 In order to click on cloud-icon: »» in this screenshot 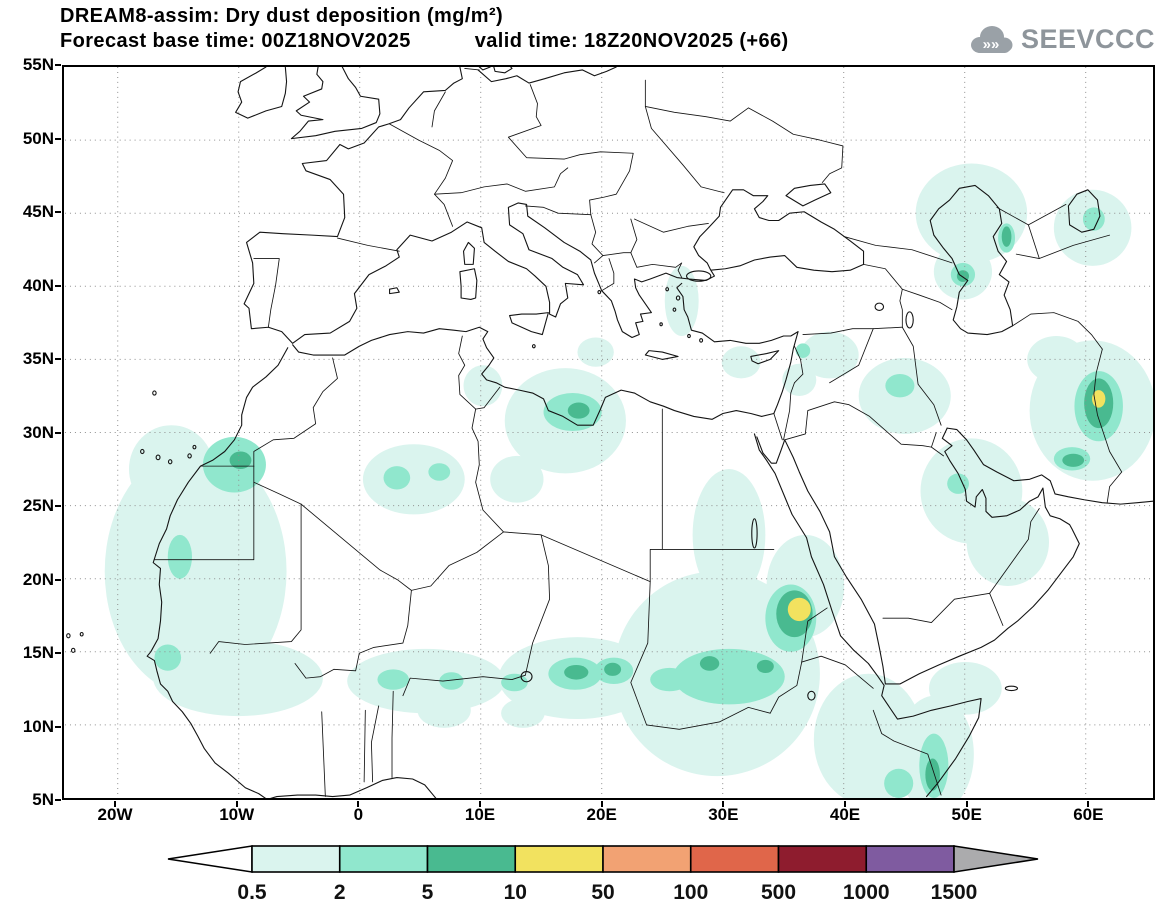, I will do `click(991, 39)`.